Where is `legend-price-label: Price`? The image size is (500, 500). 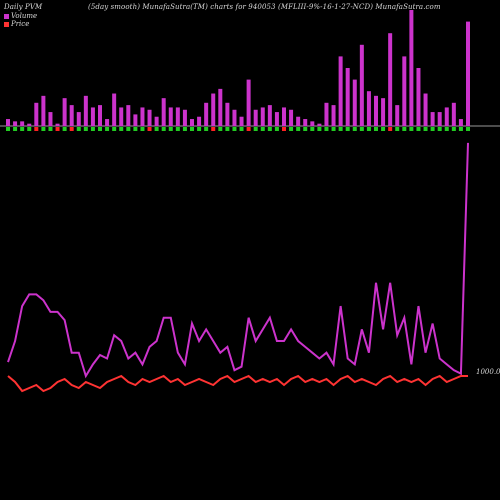
legend-price-label: Price is located at coordinates (20, 24).